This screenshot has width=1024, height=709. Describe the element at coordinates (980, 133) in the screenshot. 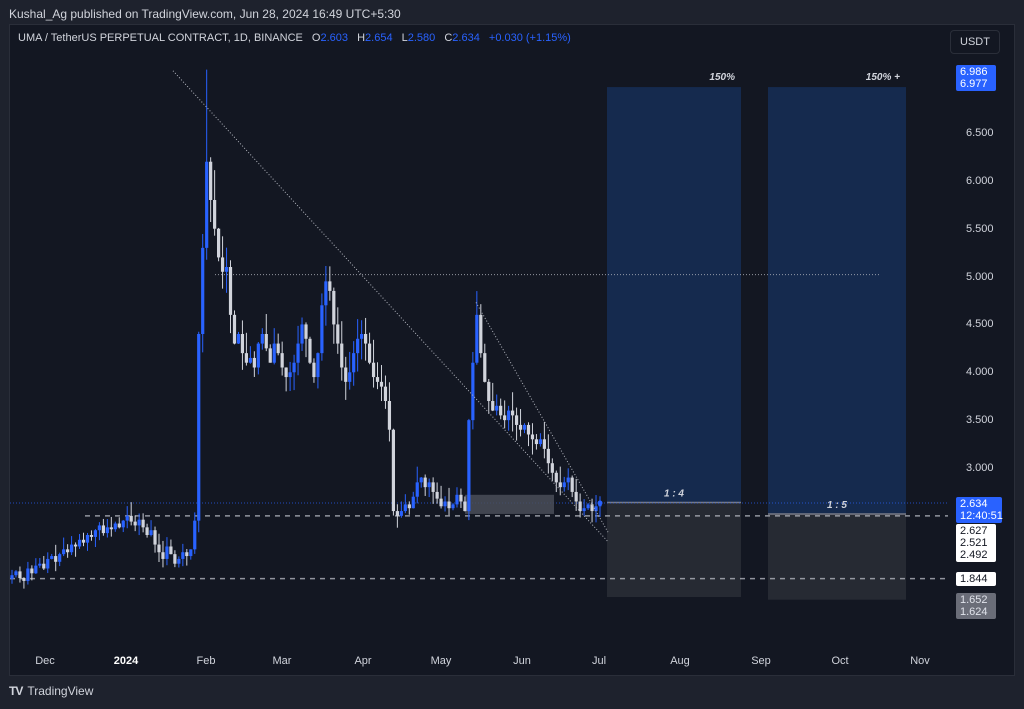

I see `price-tick-label: 6.500` at that location.